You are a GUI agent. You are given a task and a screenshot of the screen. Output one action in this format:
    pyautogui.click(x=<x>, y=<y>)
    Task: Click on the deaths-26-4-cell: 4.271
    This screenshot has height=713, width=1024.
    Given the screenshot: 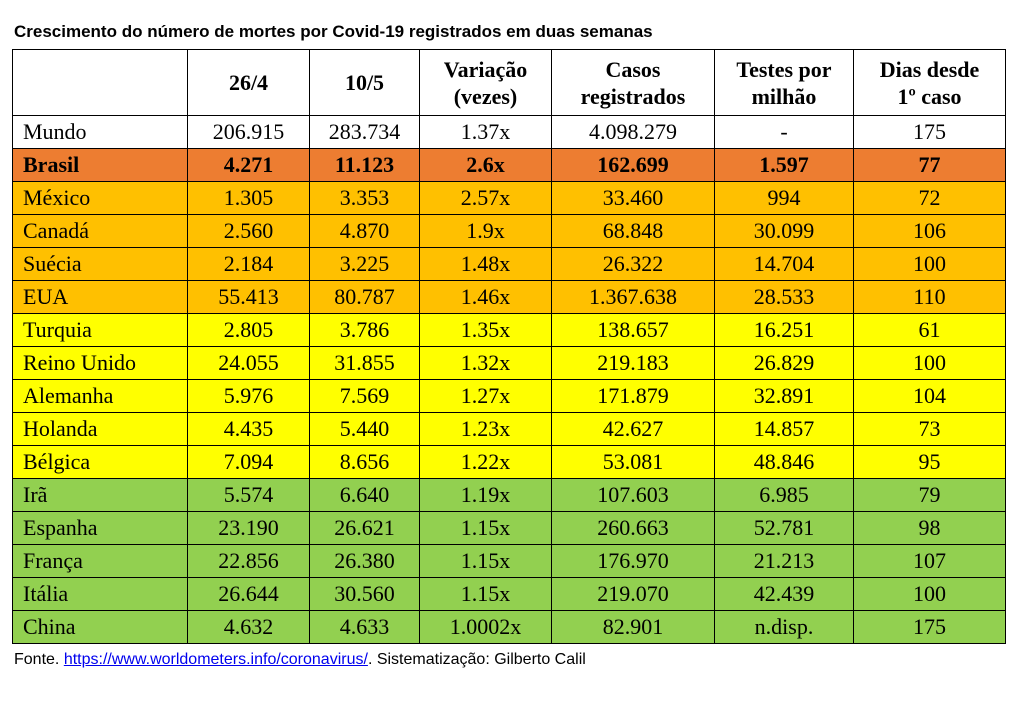 What is the action you would take?
    pyautogui.click(x=248, y=165)
    